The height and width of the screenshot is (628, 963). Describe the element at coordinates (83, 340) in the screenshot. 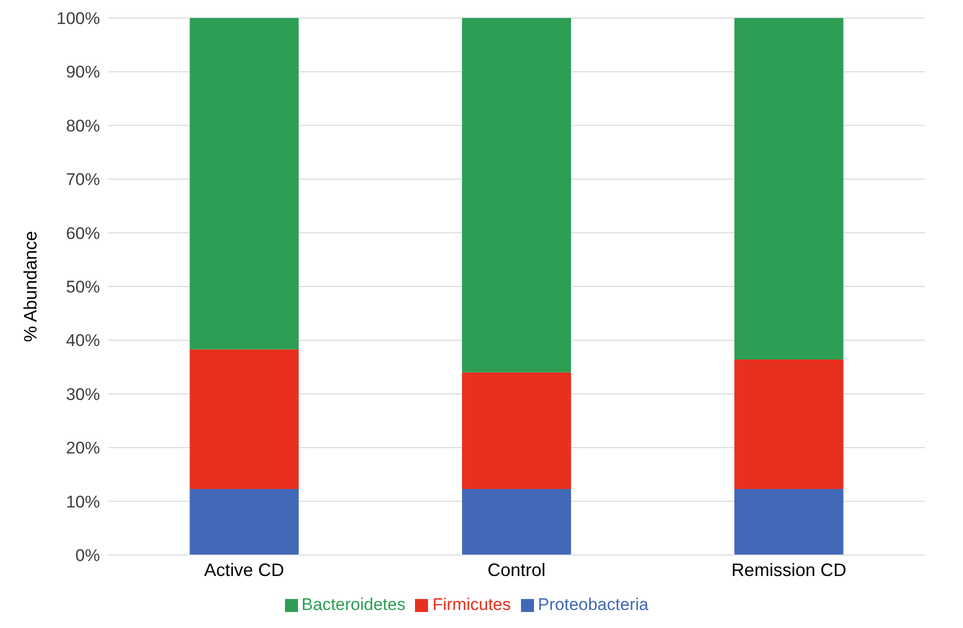

I see `y-tick-label: 40%` at that location.